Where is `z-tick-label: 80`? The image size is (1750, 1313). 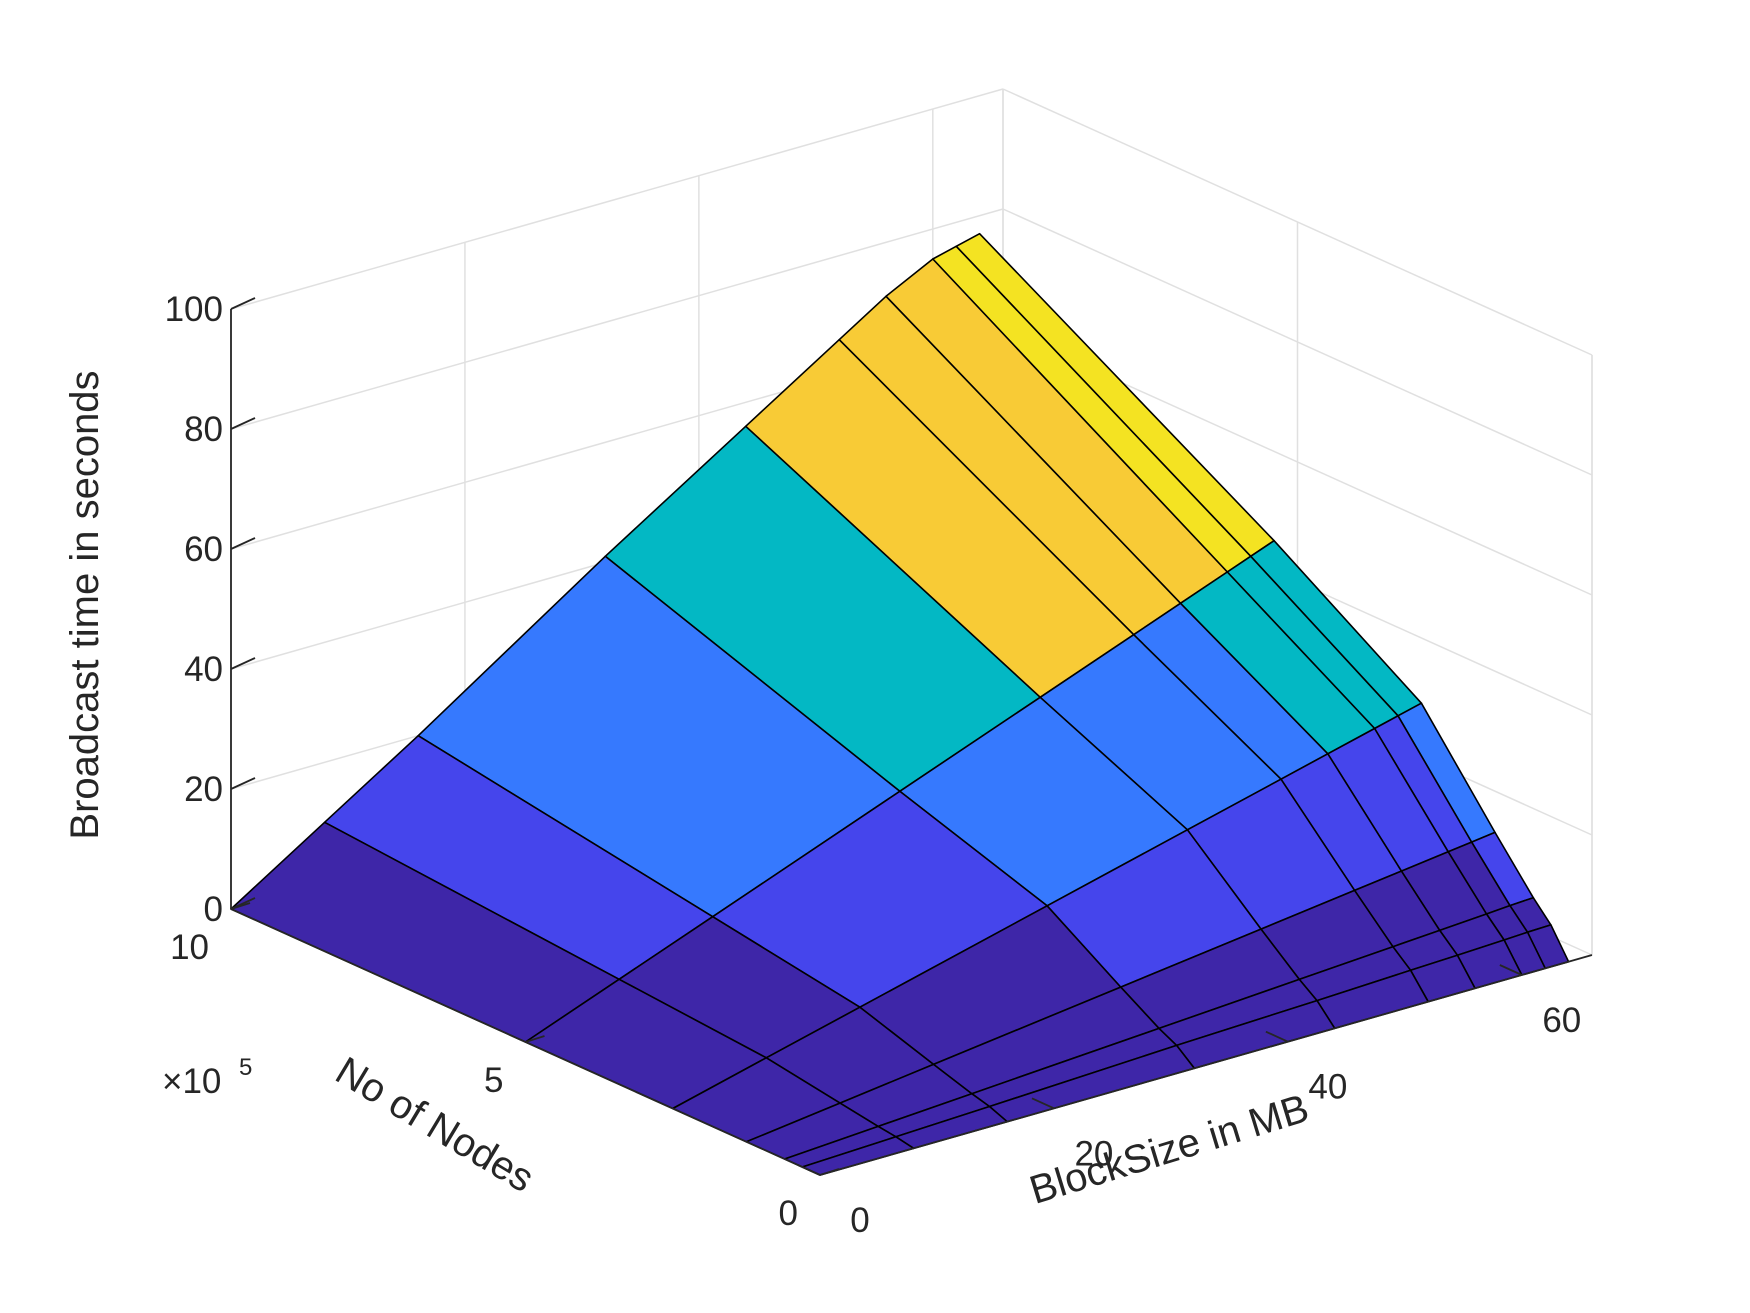
z-tick-label: 80 is located at coordinates (203, 429).